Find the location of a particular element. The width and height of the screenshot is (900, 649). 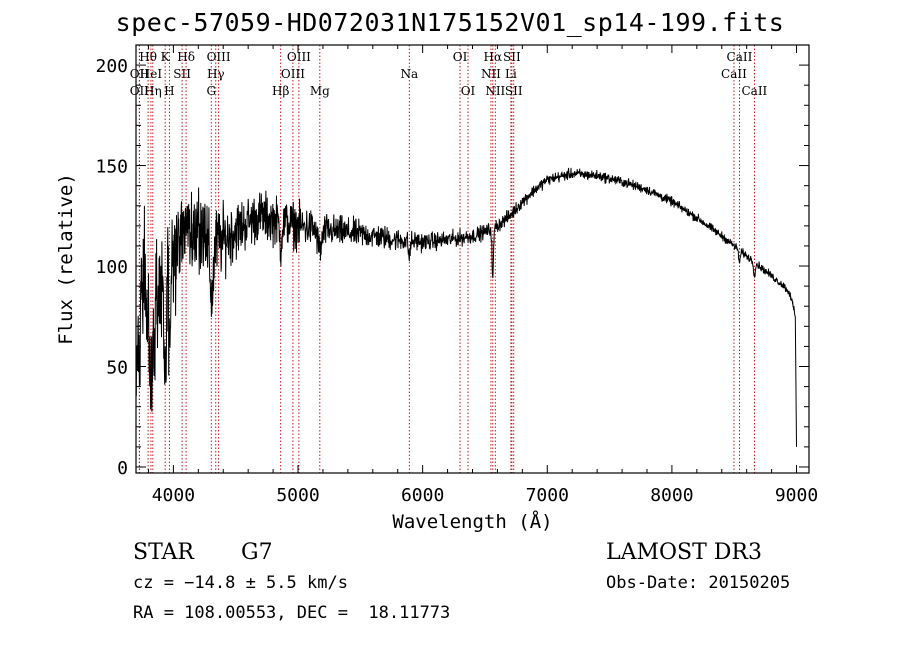

object-subclass: G7 is located at coordinates (257, 552).